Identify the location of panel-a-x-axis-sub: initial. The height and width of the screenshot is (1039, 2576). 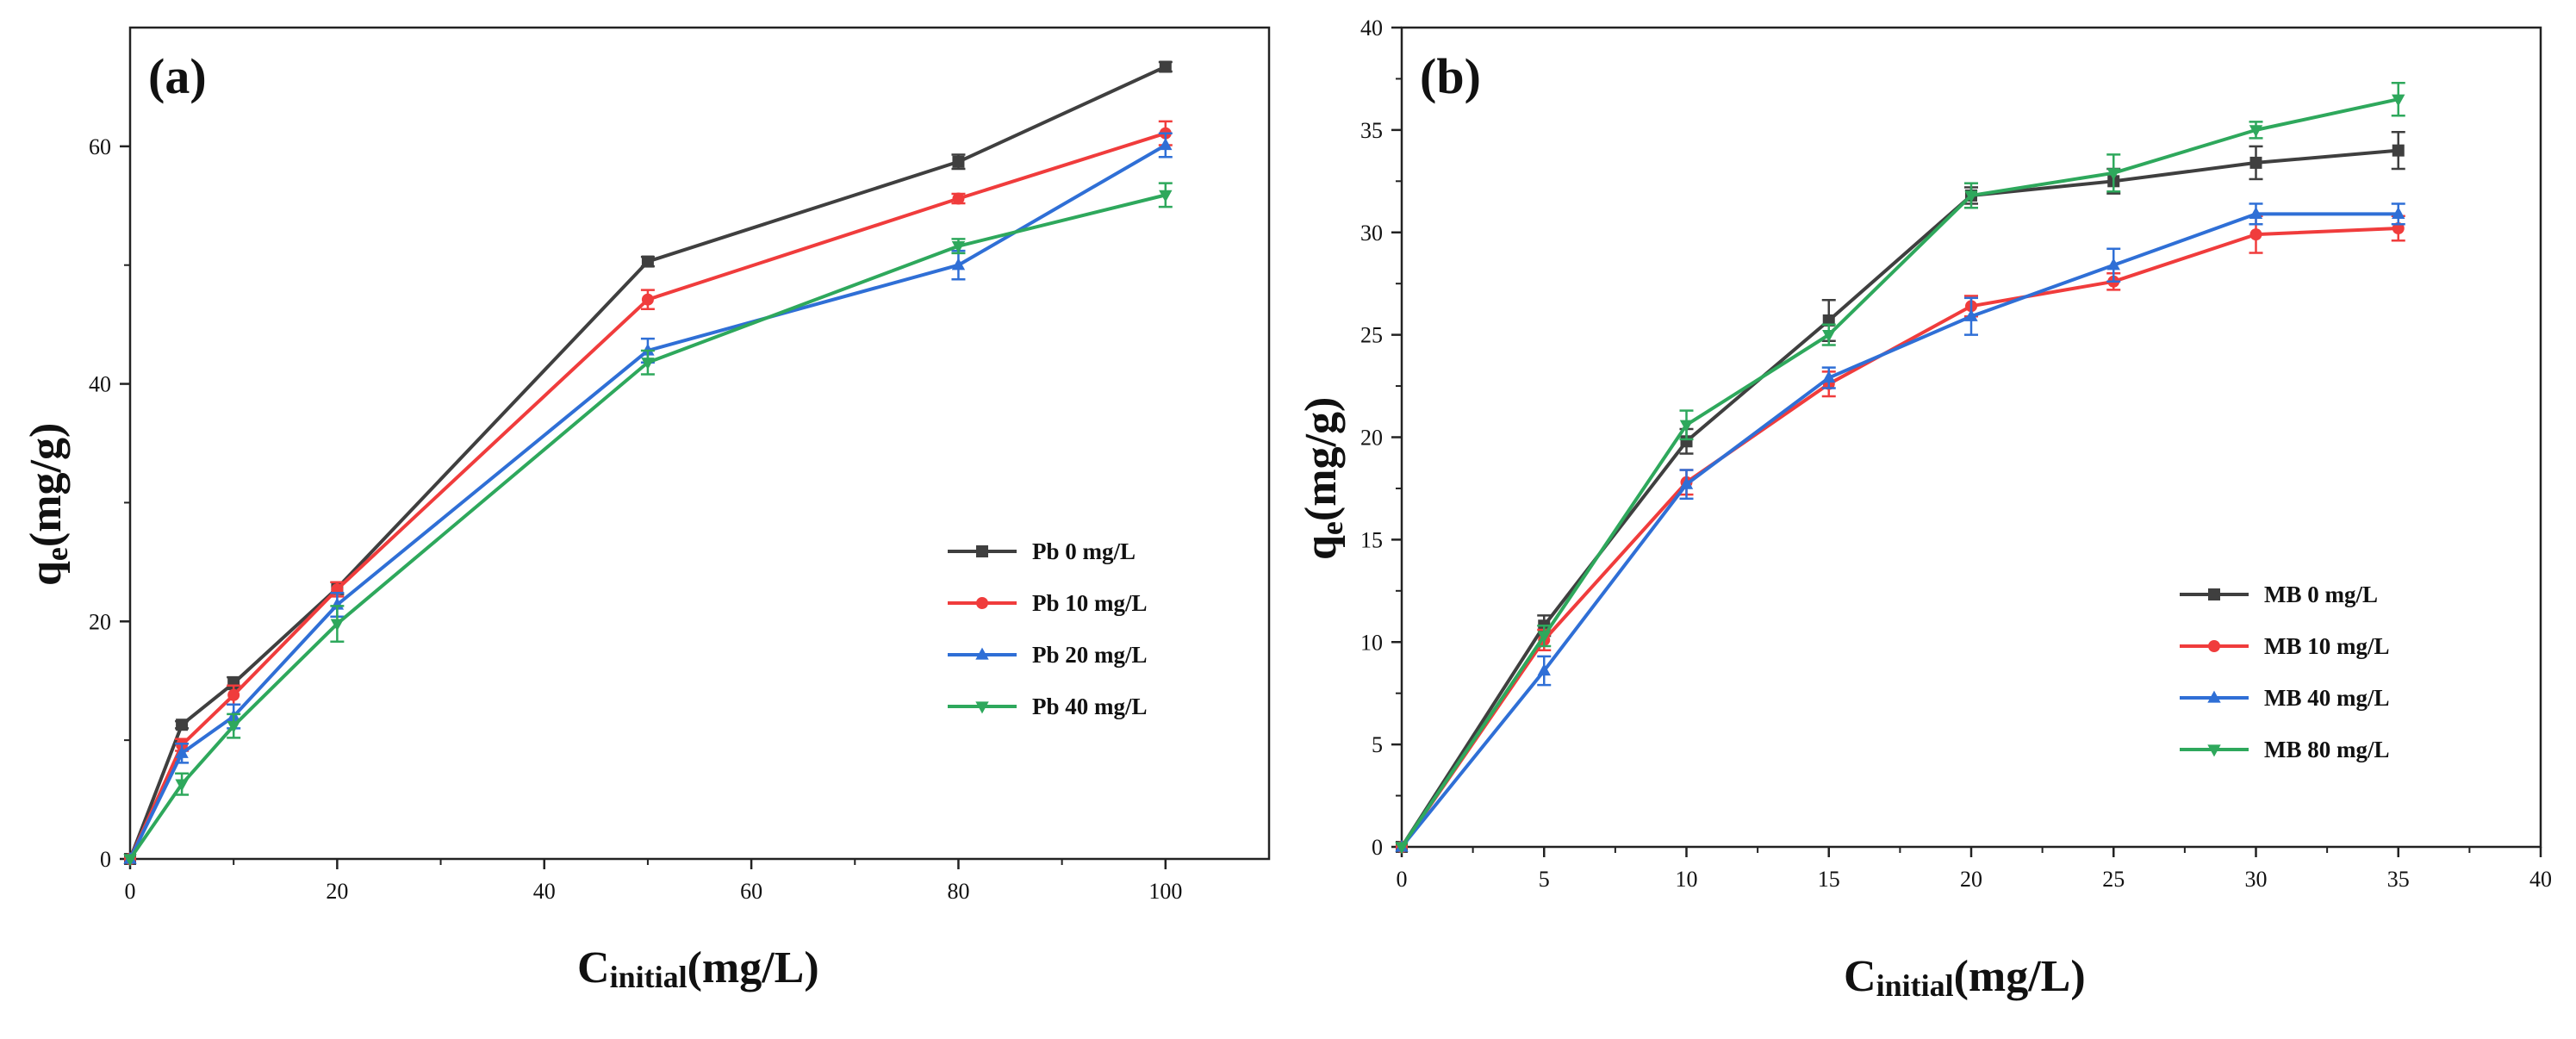
(649, 977).